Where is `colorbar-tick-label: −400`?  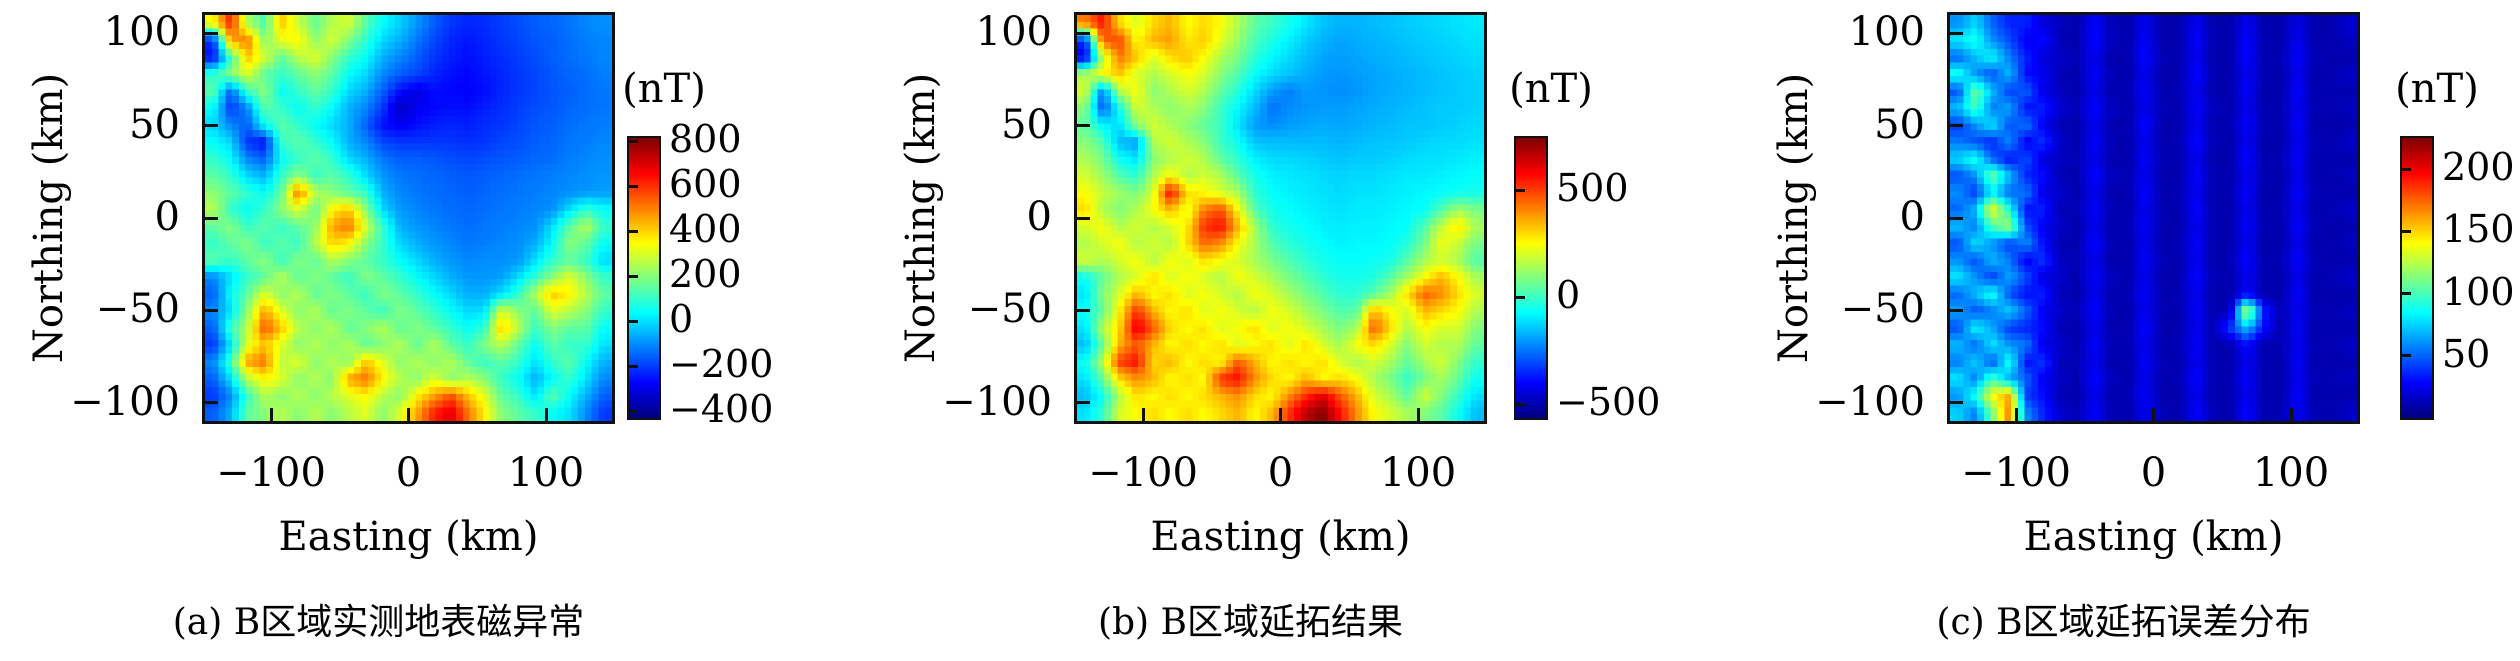 colorbar-tick-label: −400 is located at coordinates (721, 409).